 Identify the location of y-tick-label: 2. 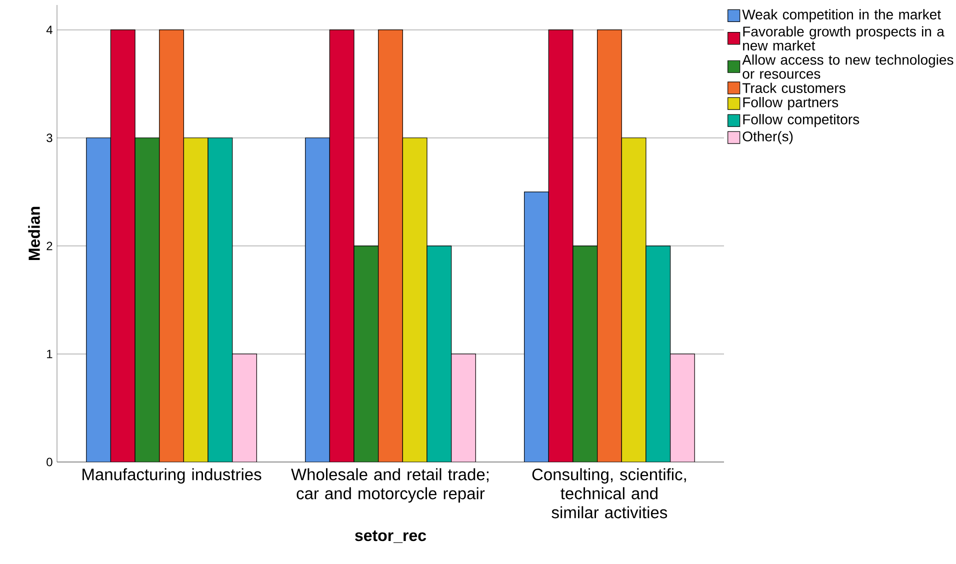
(49, 246).